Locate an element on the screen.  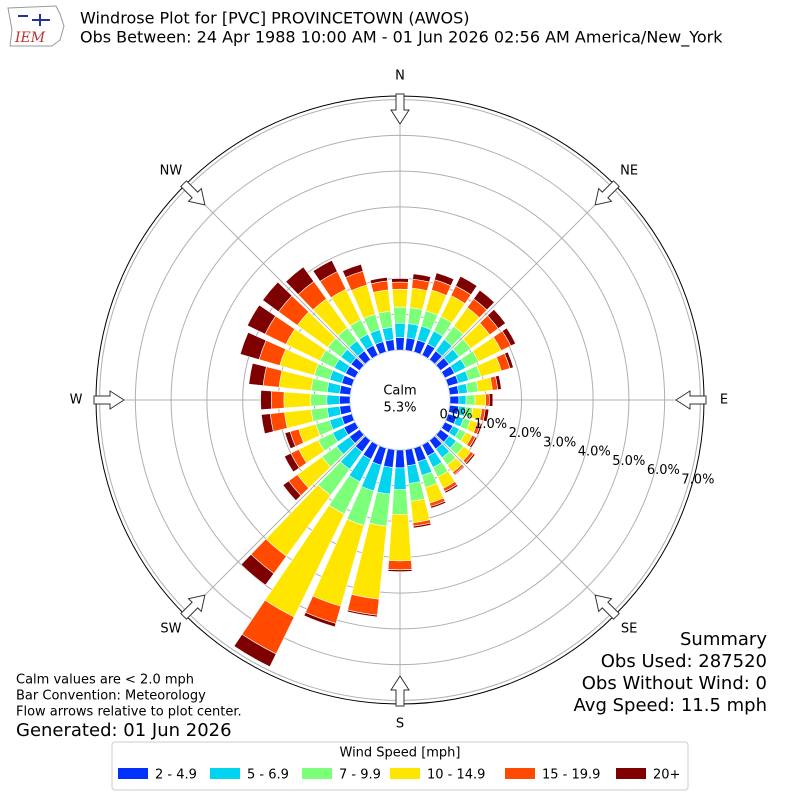
legend-label: 15 - 19.9 is located at coordinates (571, 775).